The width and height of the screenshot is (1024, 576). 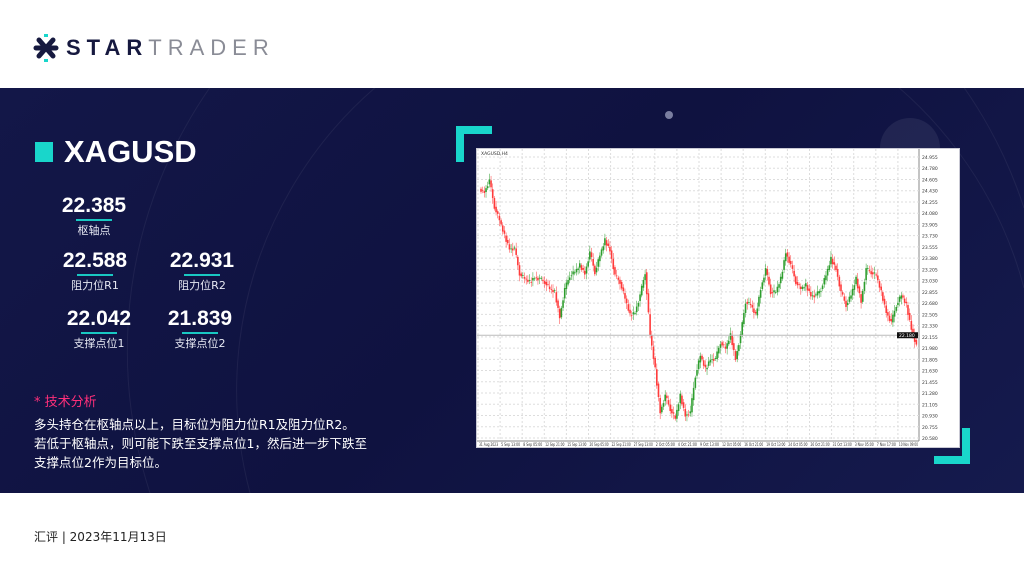 I want to click on s2-value: 21.839, so click(x=200, y=318).